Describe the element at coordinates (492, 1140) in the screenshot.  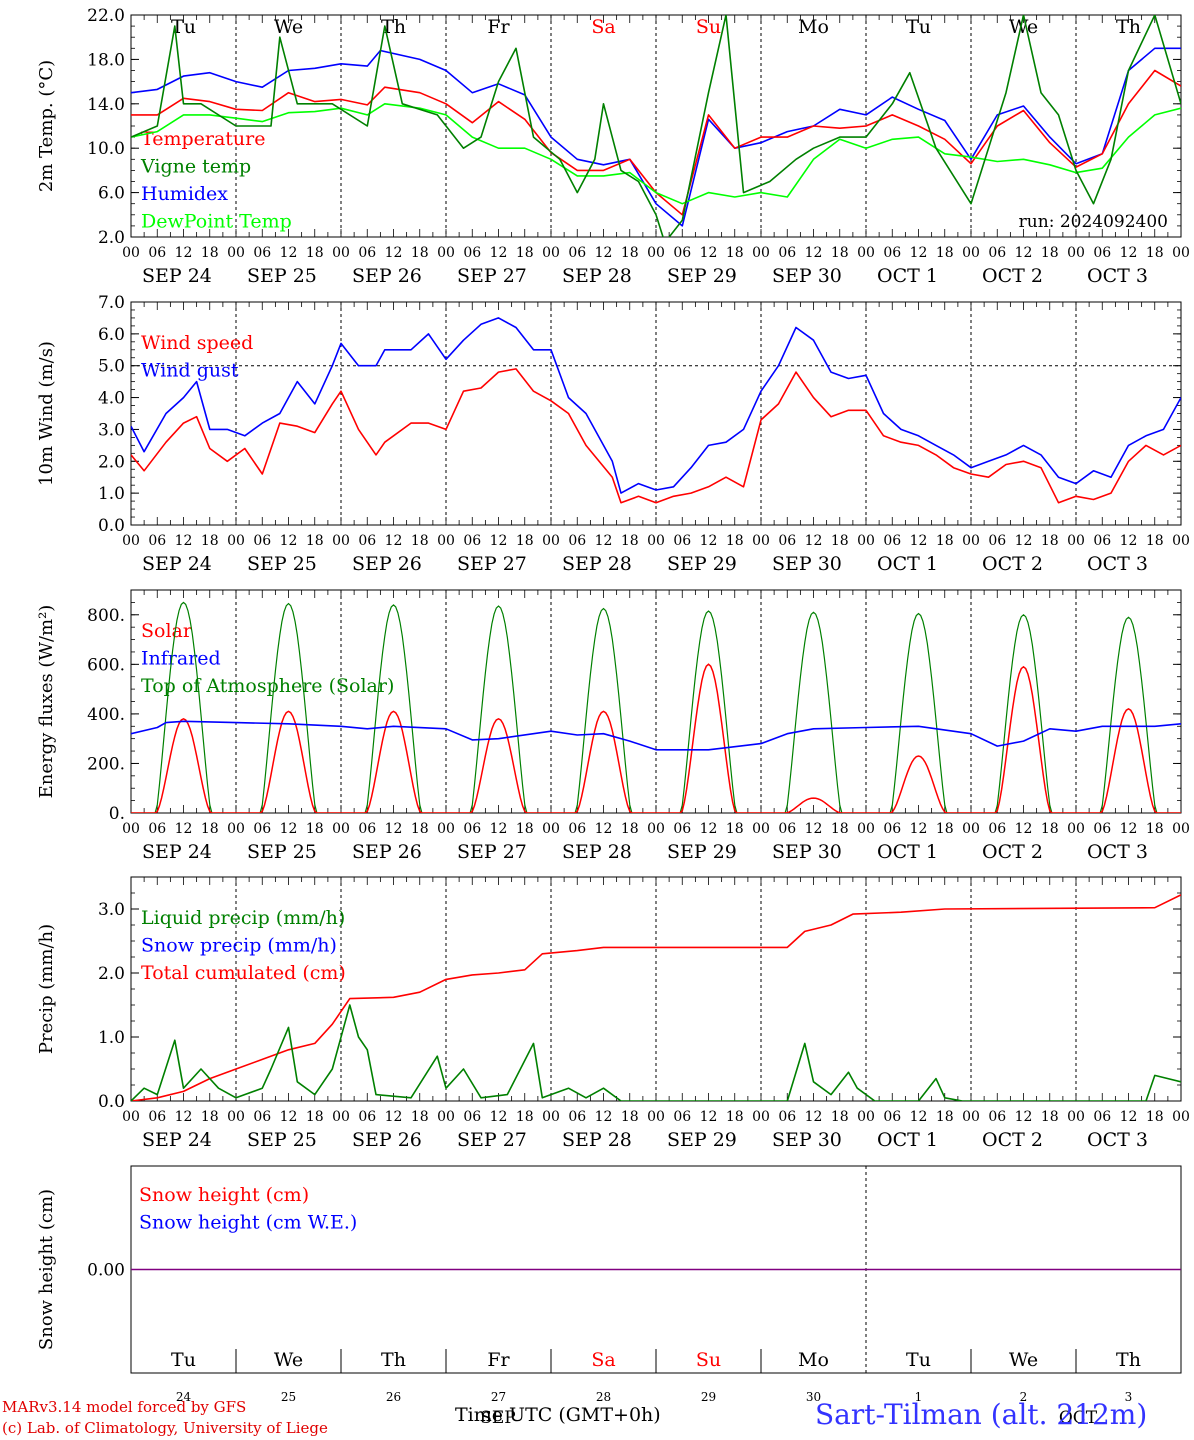
I see `date-label: SEP 27` at that location.